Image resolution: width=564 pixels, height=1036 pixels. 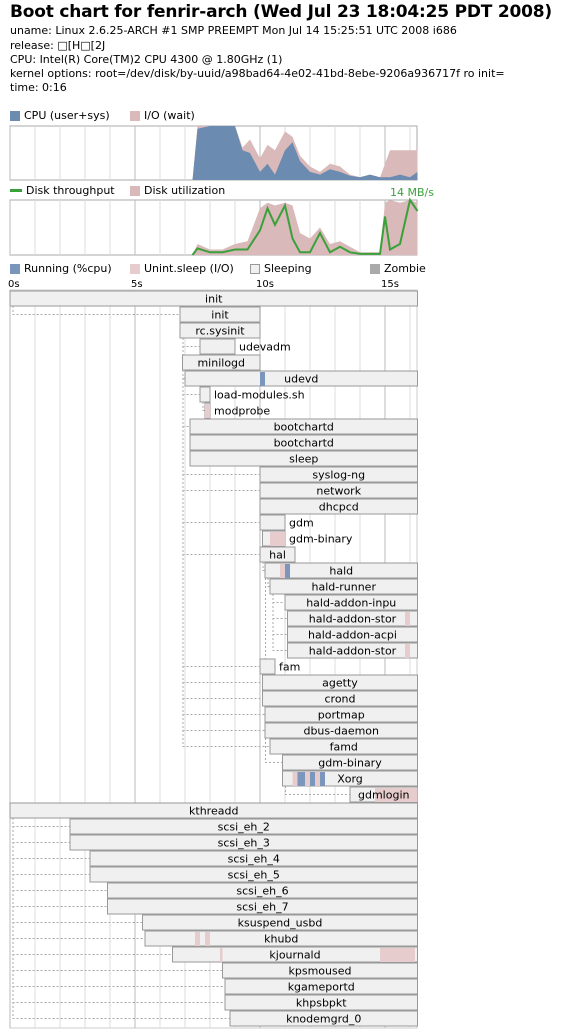 I want to click on process-label: khubd, so click(x=281, y=939).